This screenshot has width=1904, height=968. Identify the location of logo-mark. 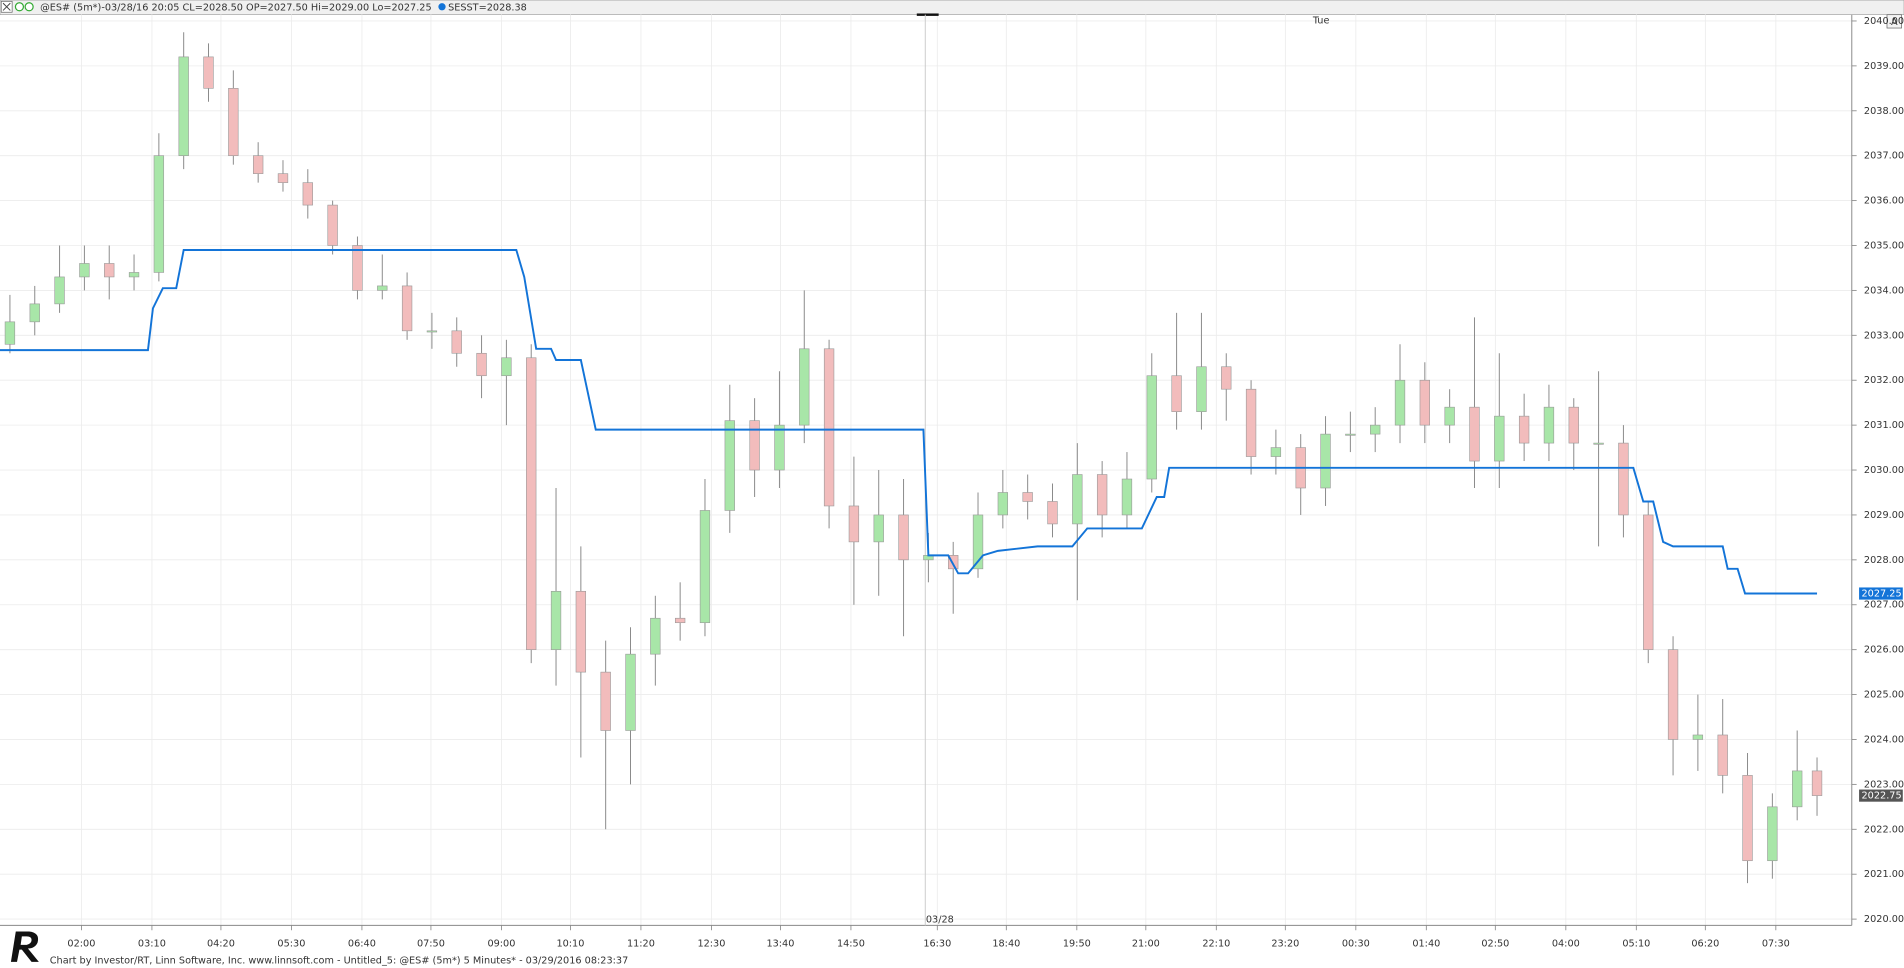
(24, 946).